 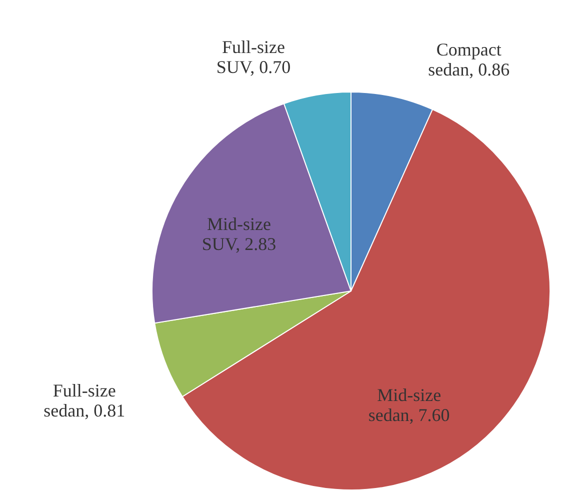 I want to click on slice-label: Full-size SUV, 0.70, so click(x=253, y=56).